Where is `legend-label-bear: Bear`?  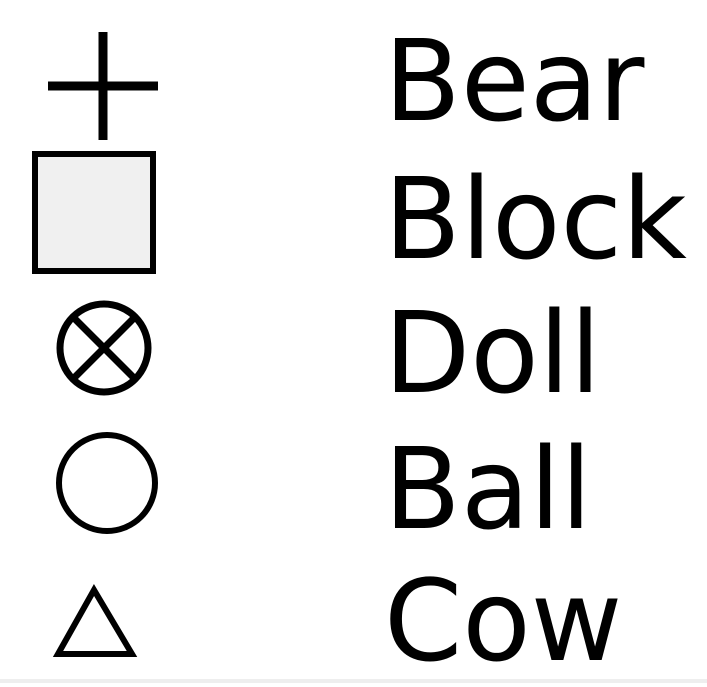 legend-label-bear: Bear is located at coordinates (514, 82).